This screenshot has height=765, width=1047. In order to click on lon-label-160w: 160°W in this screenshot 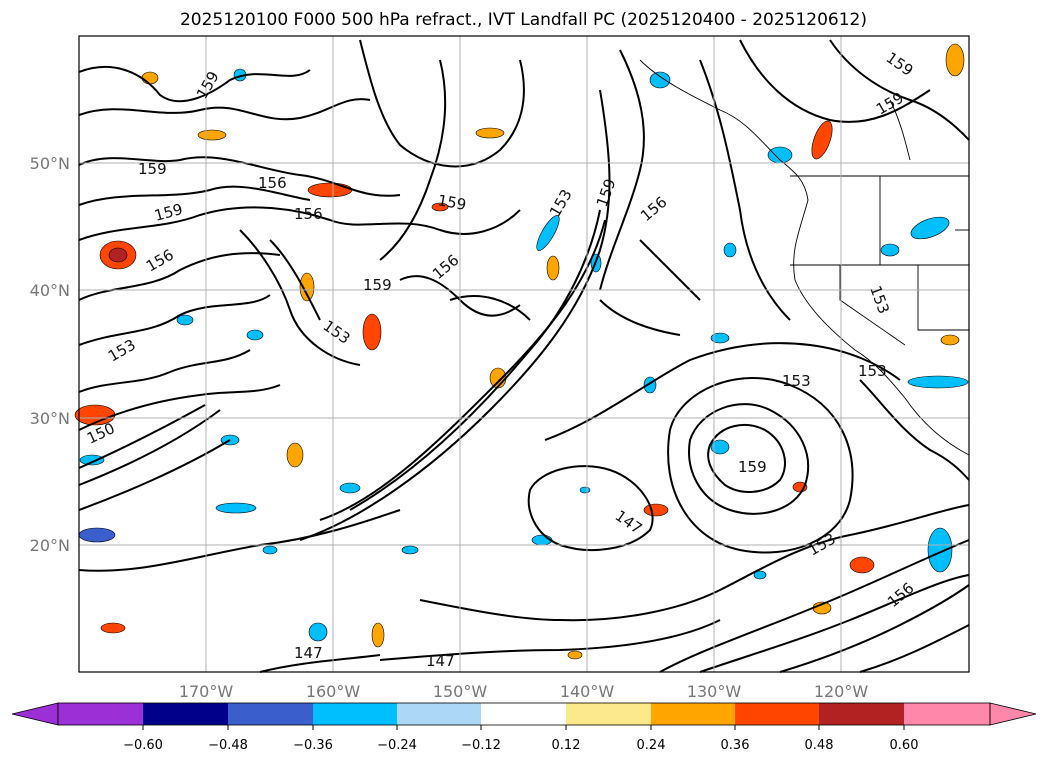, I will do `click(333, 691)`.